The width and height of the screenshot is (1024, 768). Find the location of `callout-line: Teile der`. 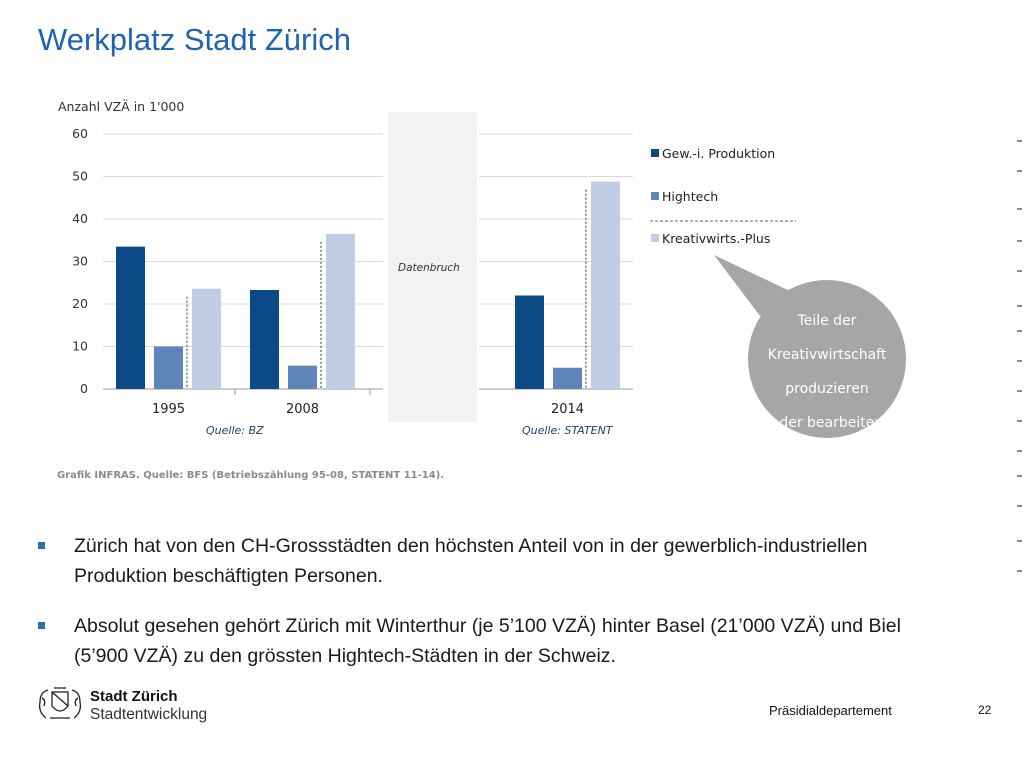

callout-line: Teile der is located at coordinates (827, 321).